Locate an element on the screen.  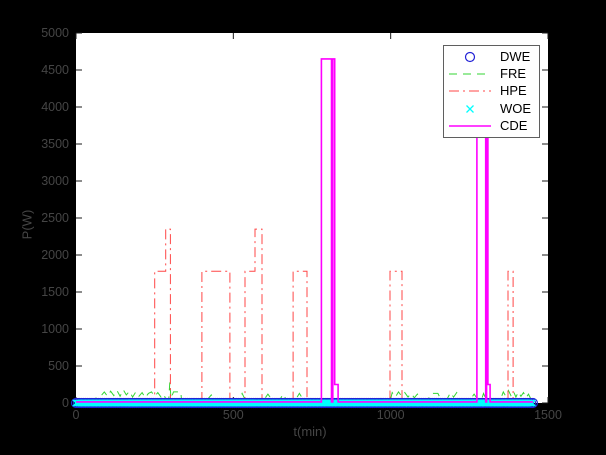
y-tick-label: 1000 is located at coordinates (55, 329).